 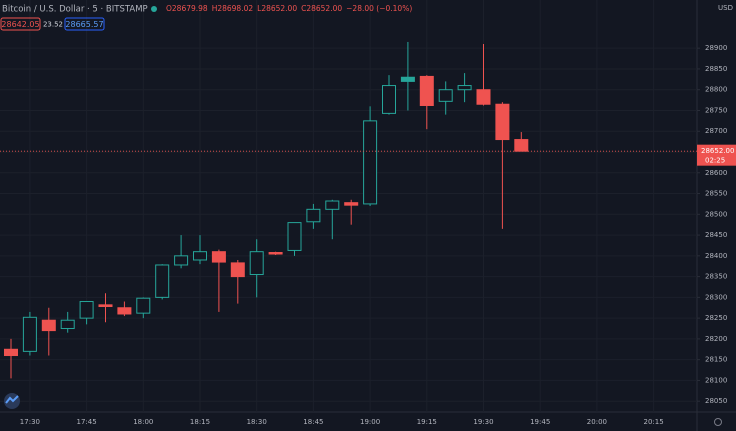 What do you see at coordinates (233, 8) in the screenshot?
I see `legend-value: H28698.02` at bounding box center [233, 8].